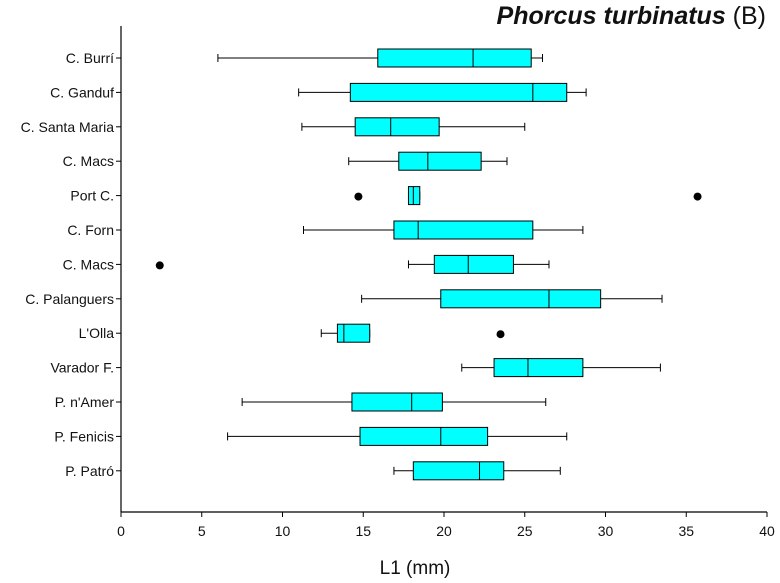 Image resolution: width=780 pixels, height=583 pixels. I want to click on category-label: P. Patró, so click(89, 471).